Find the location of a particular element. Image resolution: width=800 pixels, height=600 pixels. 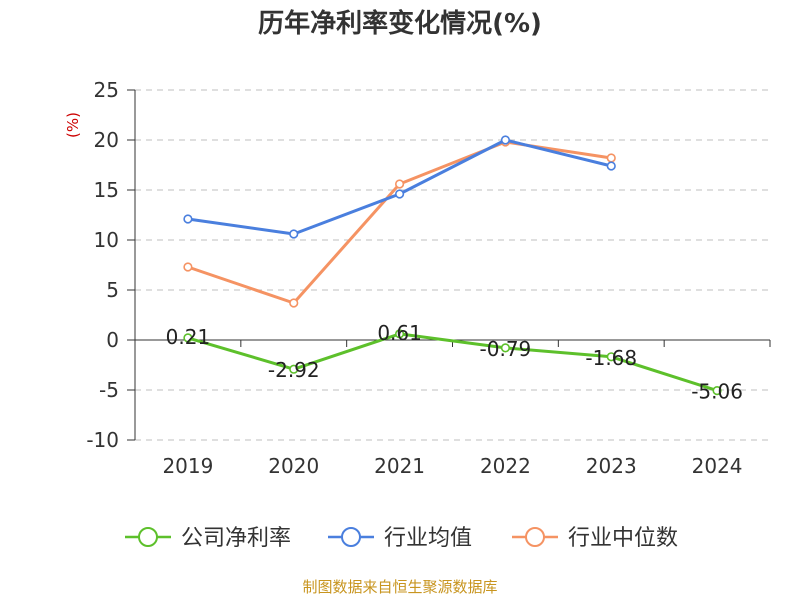

y-tick-label: 15 is located at coordinates (106, 190).